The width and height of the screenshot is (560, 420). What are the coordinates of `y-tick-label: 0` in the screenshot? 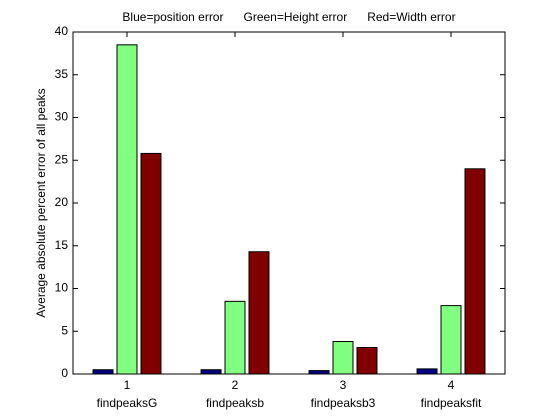 It's located at (64, 373).